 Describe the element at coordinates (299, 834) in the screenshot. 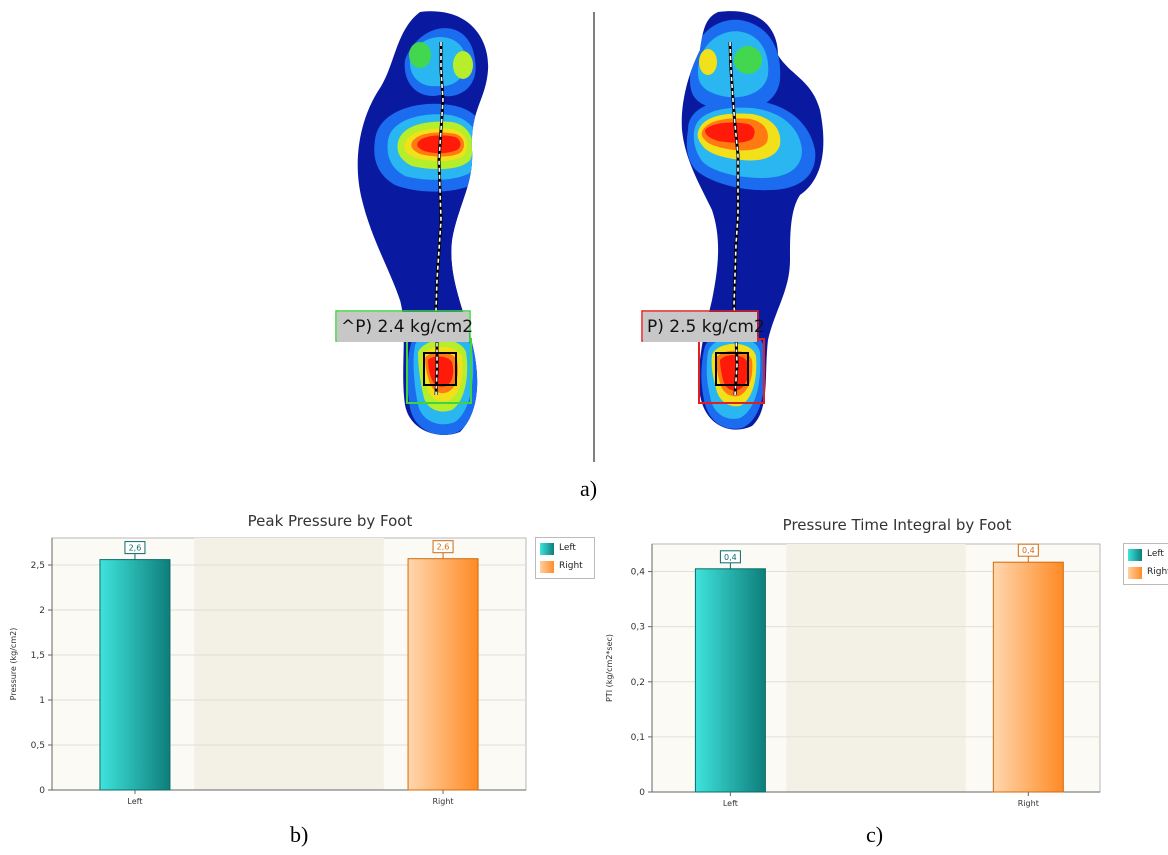

I see `caption-b: b)` at that location.